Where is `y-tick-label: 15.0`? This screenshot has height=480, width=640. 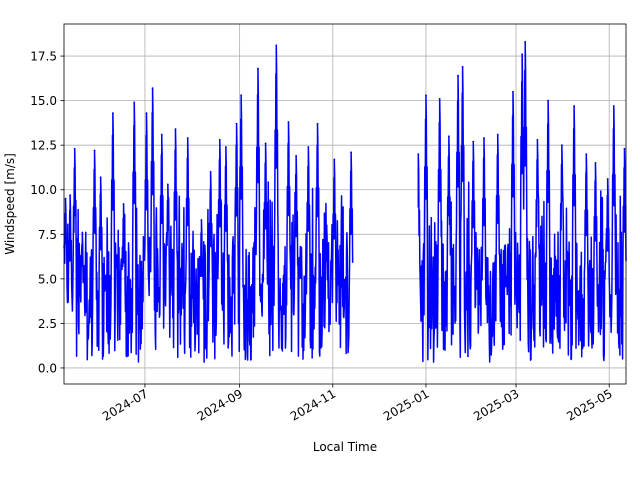 y-tick-label: 15.0 is located at coordinates (43, 101).